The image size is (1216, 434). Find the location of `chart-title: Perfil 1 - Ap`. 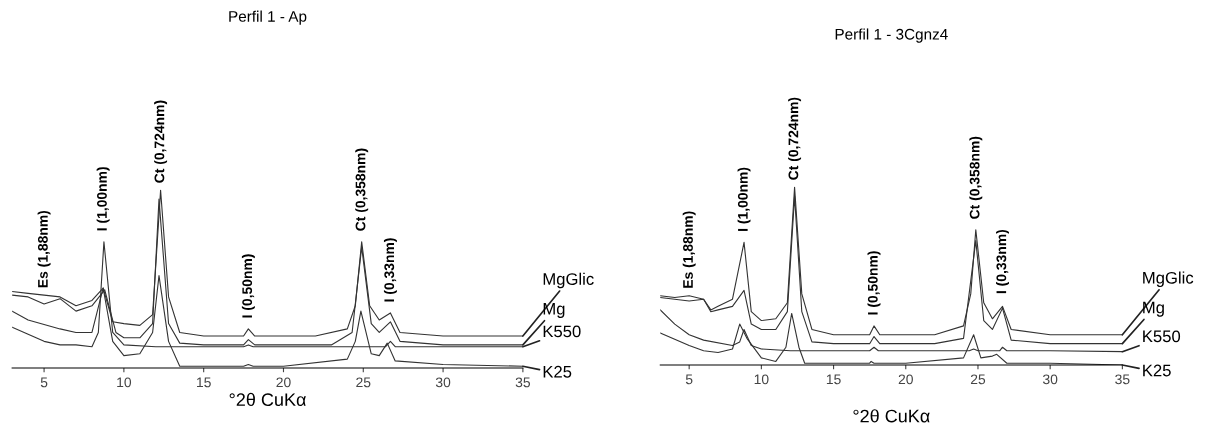

chart-title: Perfil 1 - Ap is located at coordinates (268, 17).